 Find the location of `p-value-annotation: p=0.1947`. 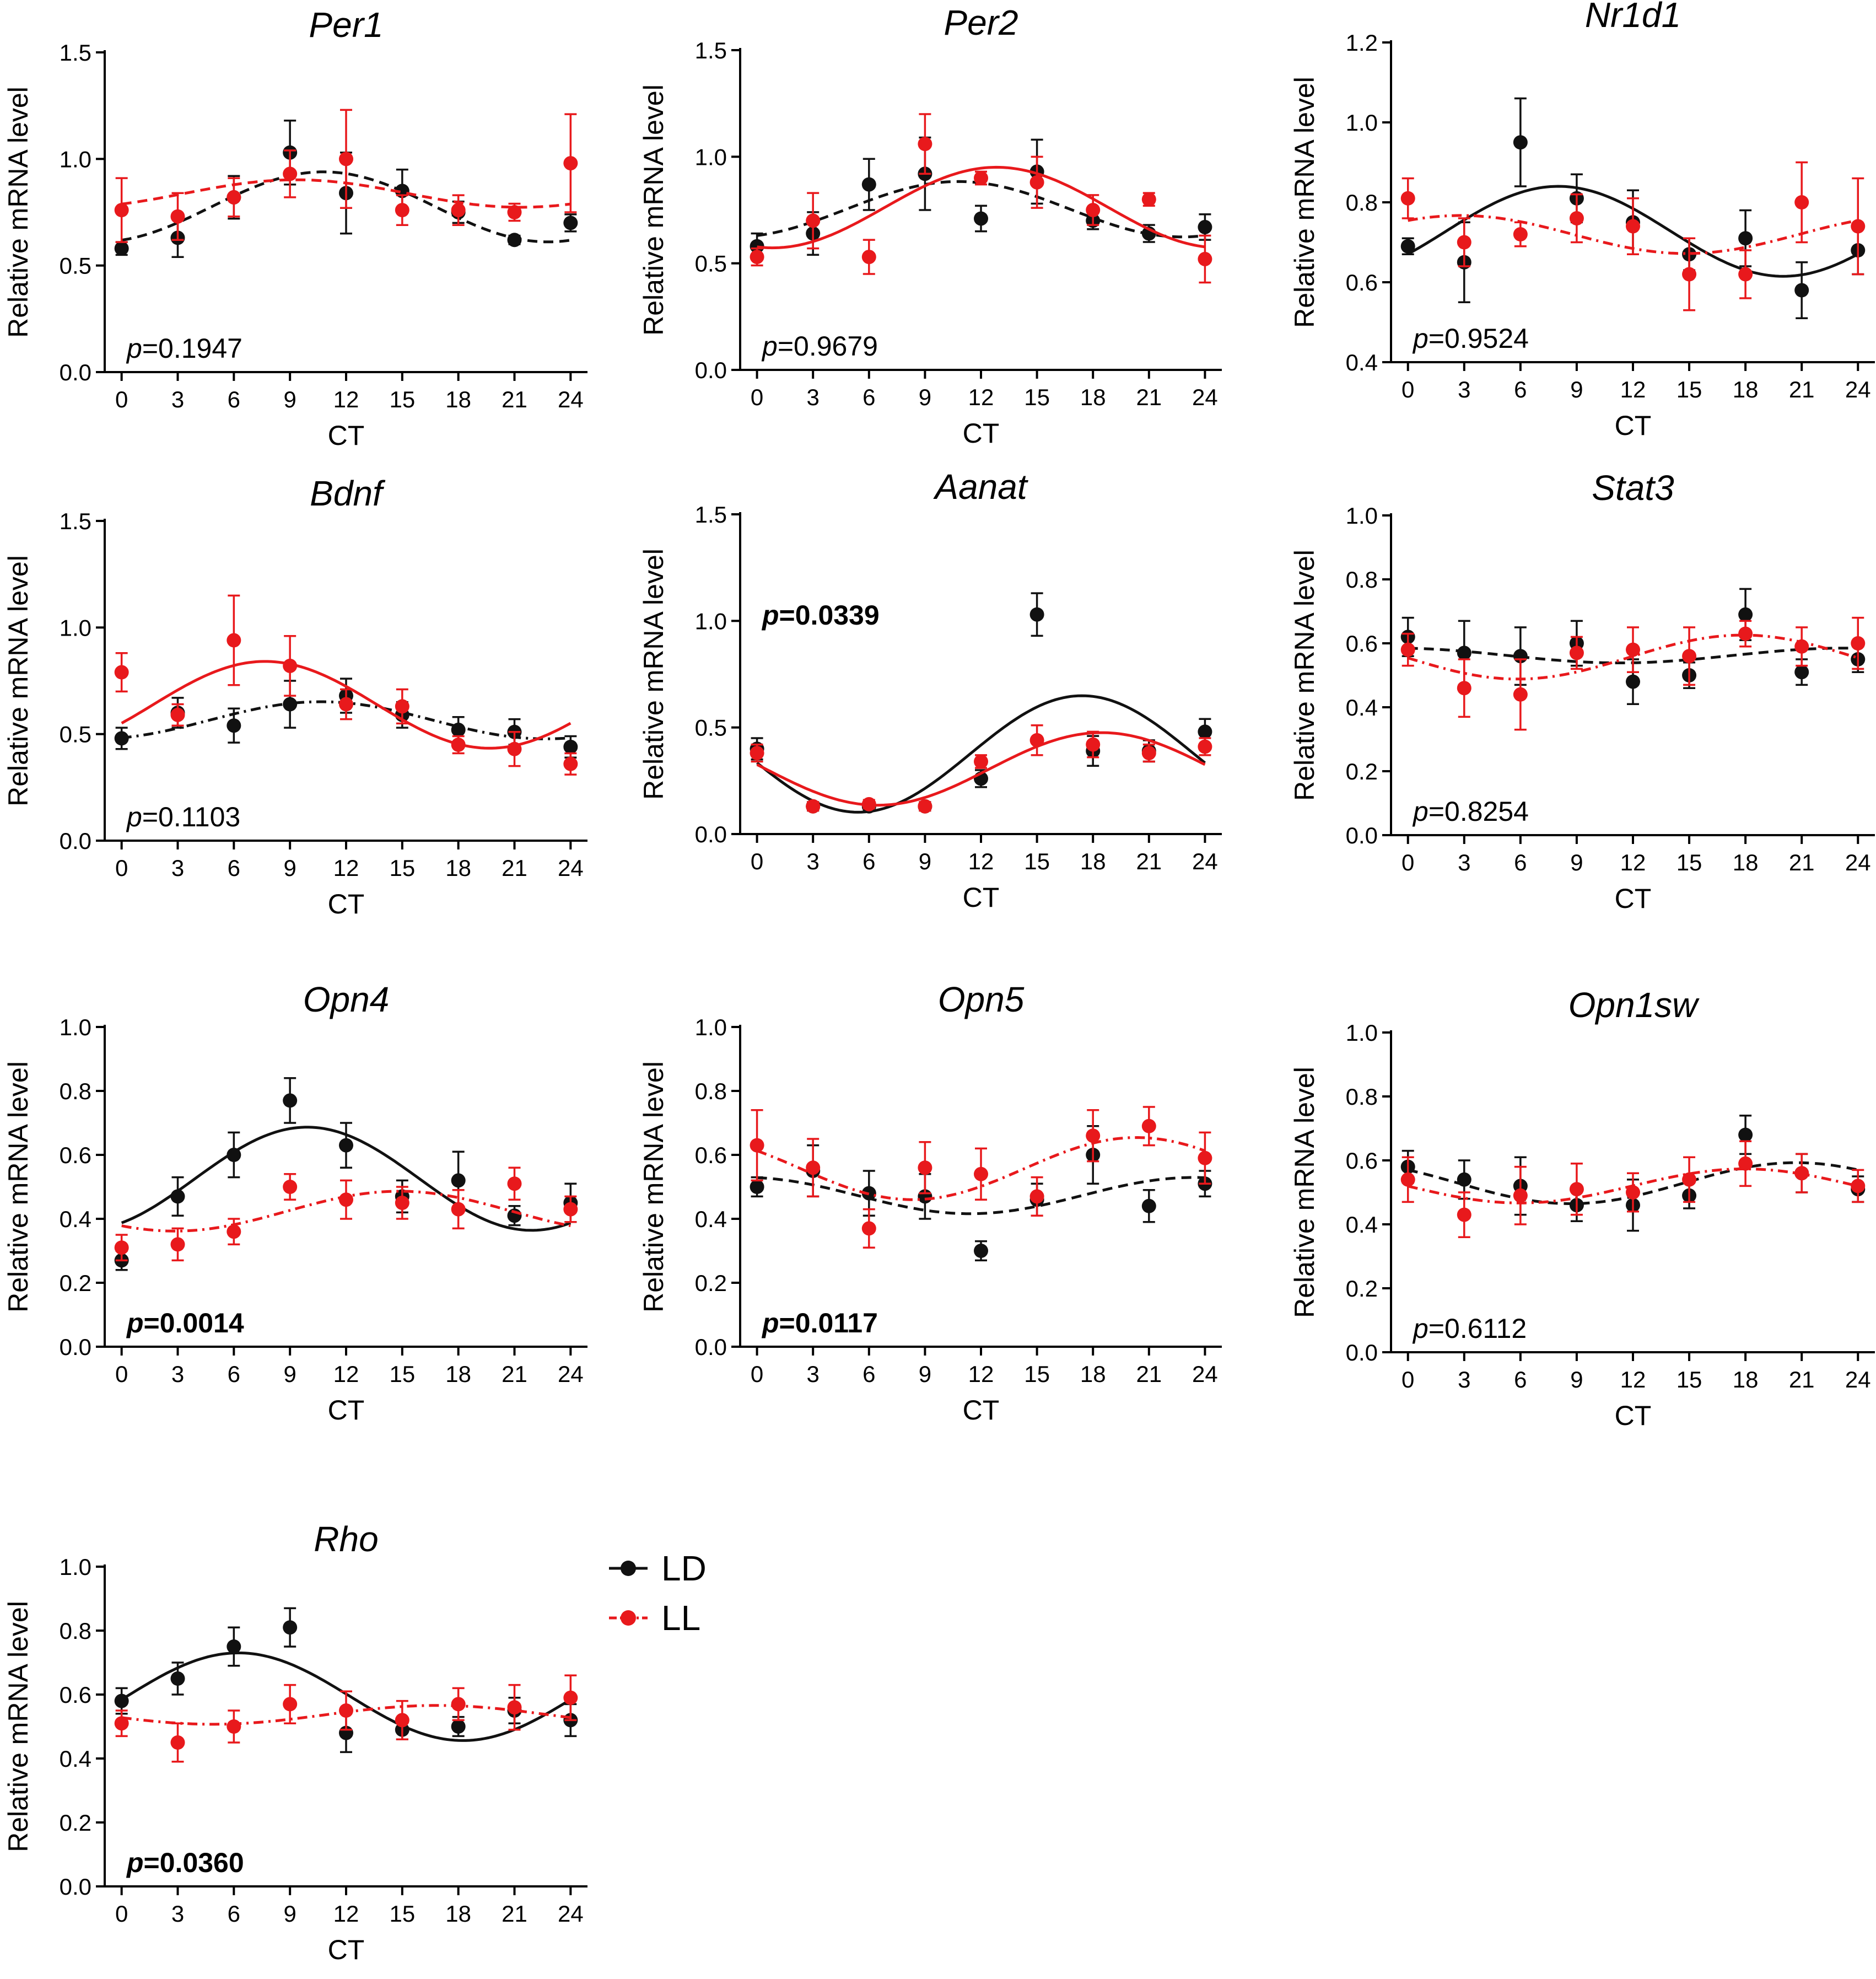

p-value-annotation: p=0.1947 is located at coordinates (184, 349).